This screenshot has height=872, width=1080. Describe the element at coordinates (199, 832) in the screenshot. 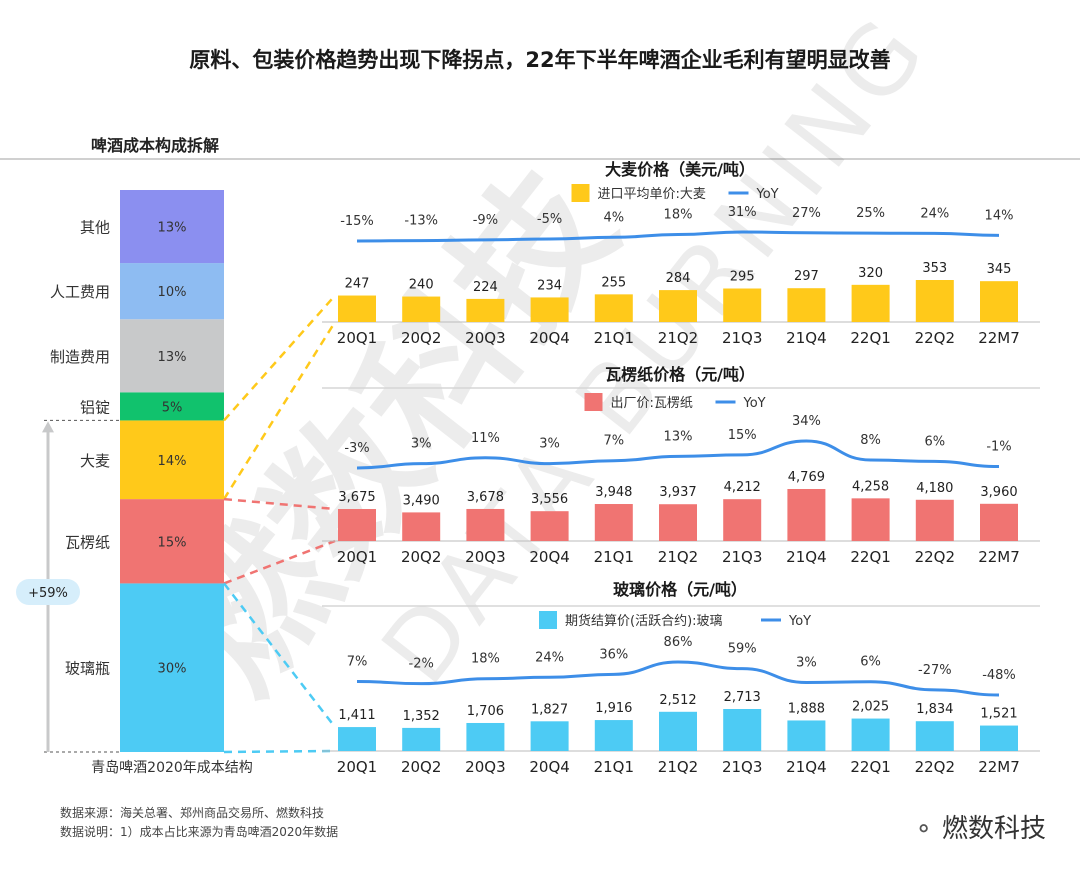

I see `data-note: 数据说明：1）成本占比来源为青岛啤酒2020年数据` at that location.